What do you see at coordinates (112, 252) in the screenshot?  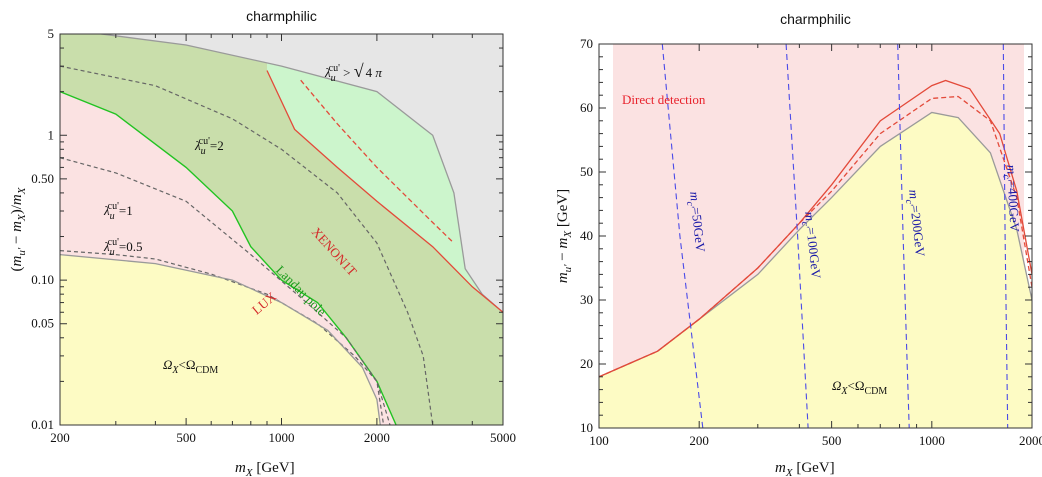 I see `anno-lambda-05-part: u` at bounding box center [112, 252].